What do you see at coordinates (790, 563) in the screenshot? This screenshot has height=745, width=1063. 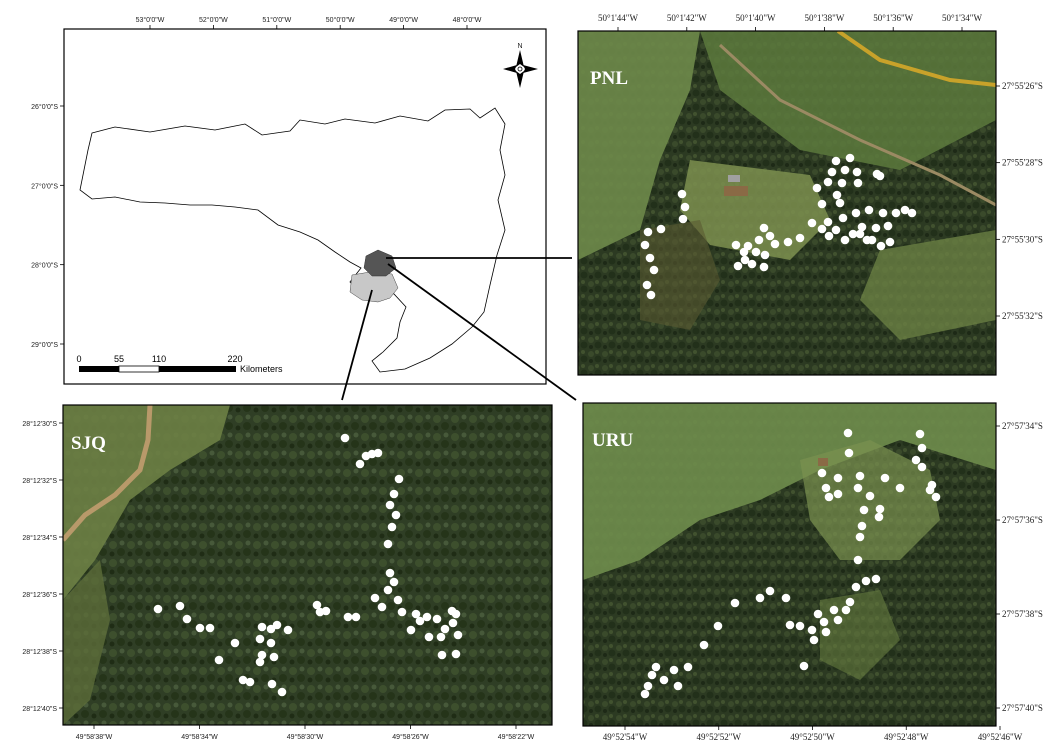 I see `uru-sample-points` at bounding box center [790, 563].